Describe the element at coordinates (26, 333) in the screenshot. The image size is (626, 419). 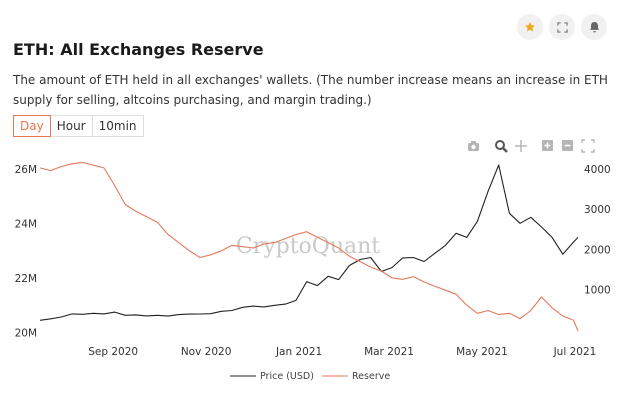
I see `y-left-tick-label: 20M` at that location.